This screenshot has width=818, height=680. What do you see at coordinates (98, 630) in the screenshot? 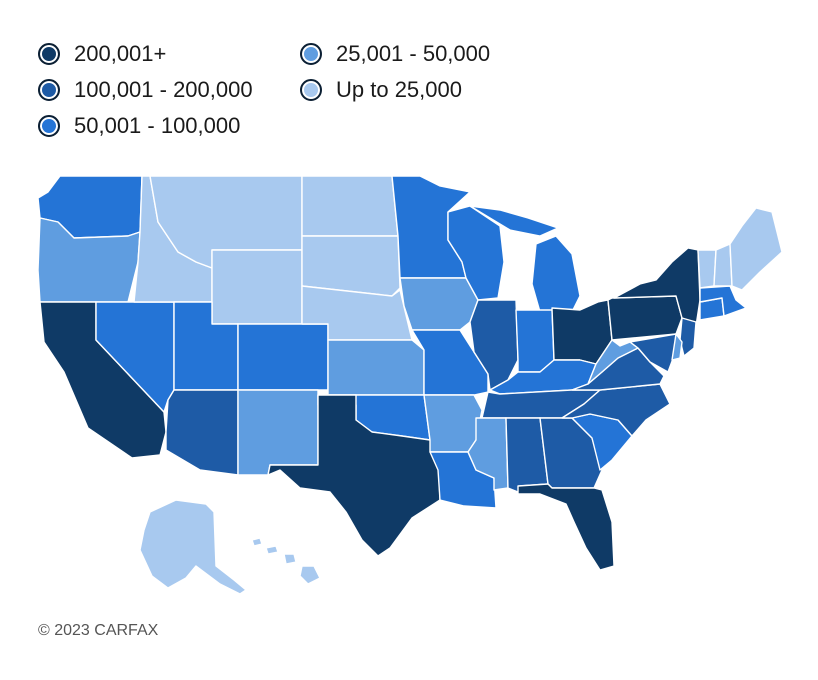
I see `copyright-footer: © 2023 CARFAX` at bounding box center [98, 630].